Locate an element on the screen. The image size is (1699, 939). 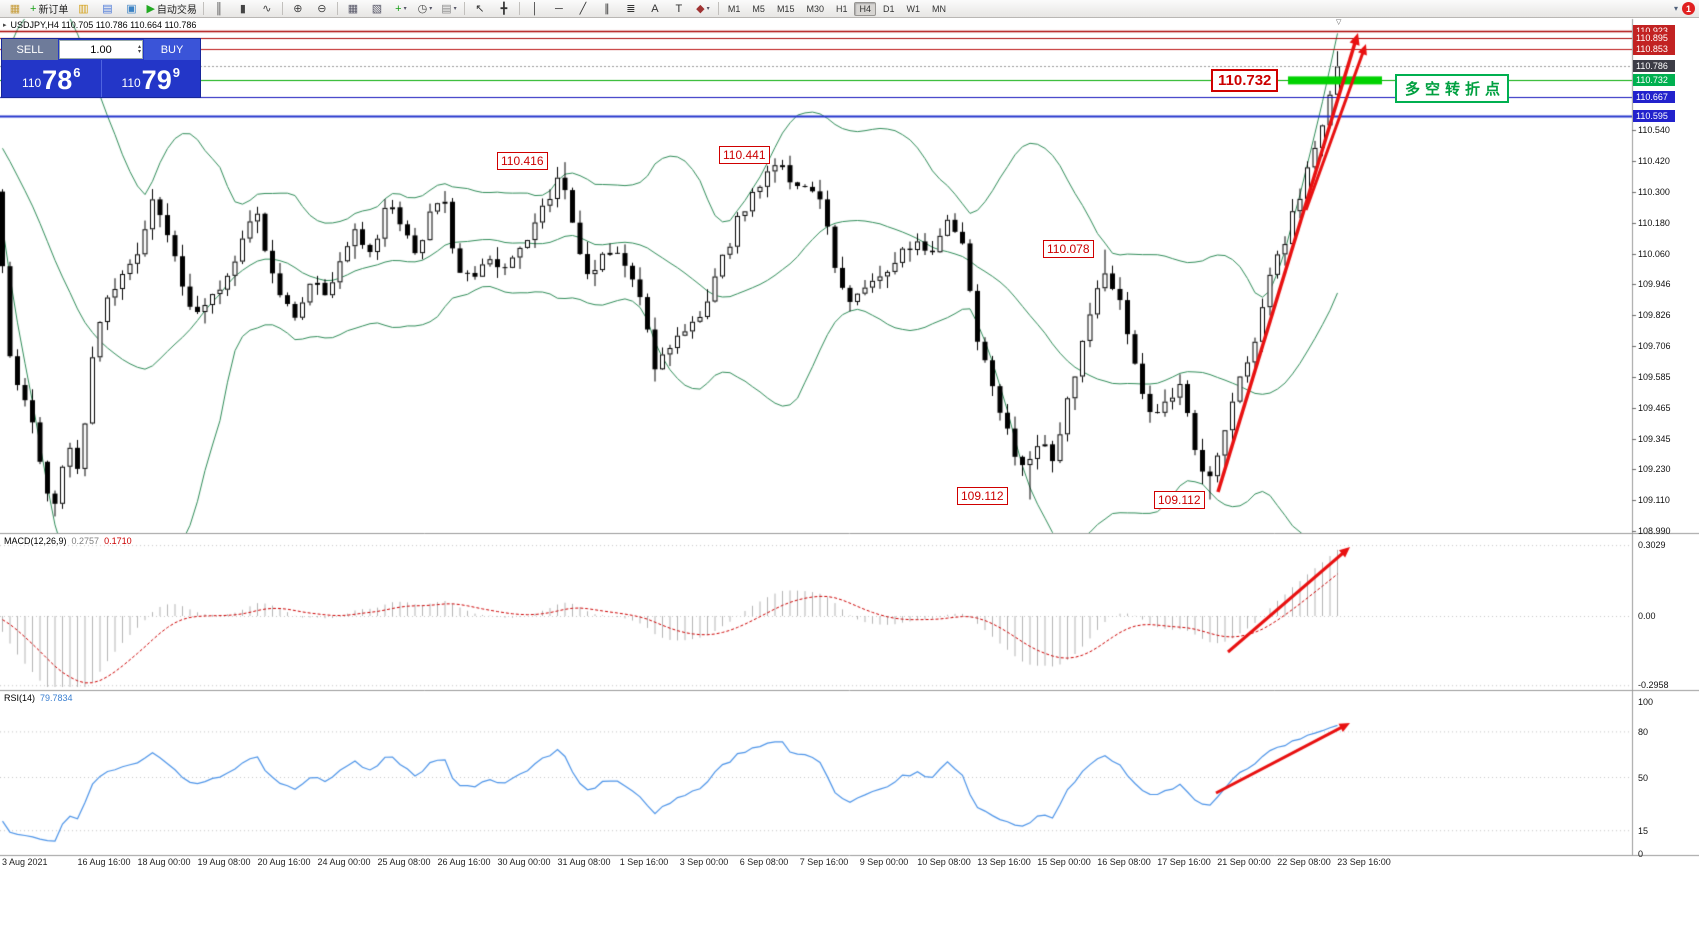
data-window-icon: ▣ is located at coordinates (131, 8).